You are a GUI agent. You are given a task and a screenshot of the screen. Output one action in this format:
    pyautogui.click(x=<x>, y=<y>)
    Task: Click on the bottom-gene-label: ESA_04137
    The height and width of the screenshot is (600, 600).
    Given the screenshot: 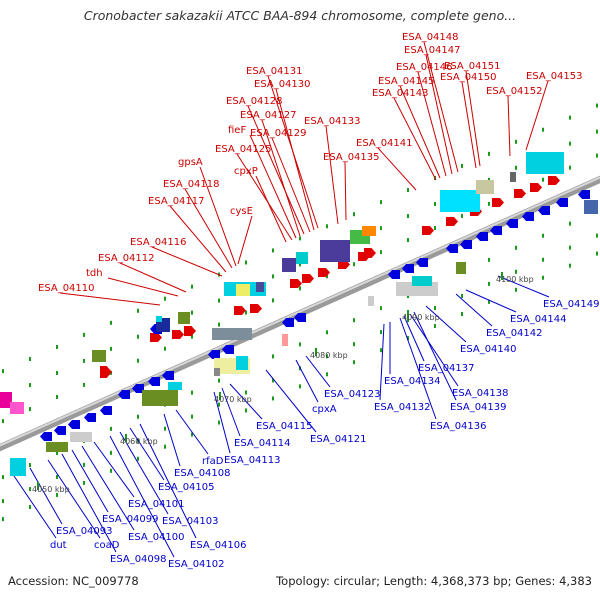 What is the action you would take?
    pyautogui.click(x=446, y=368)
    